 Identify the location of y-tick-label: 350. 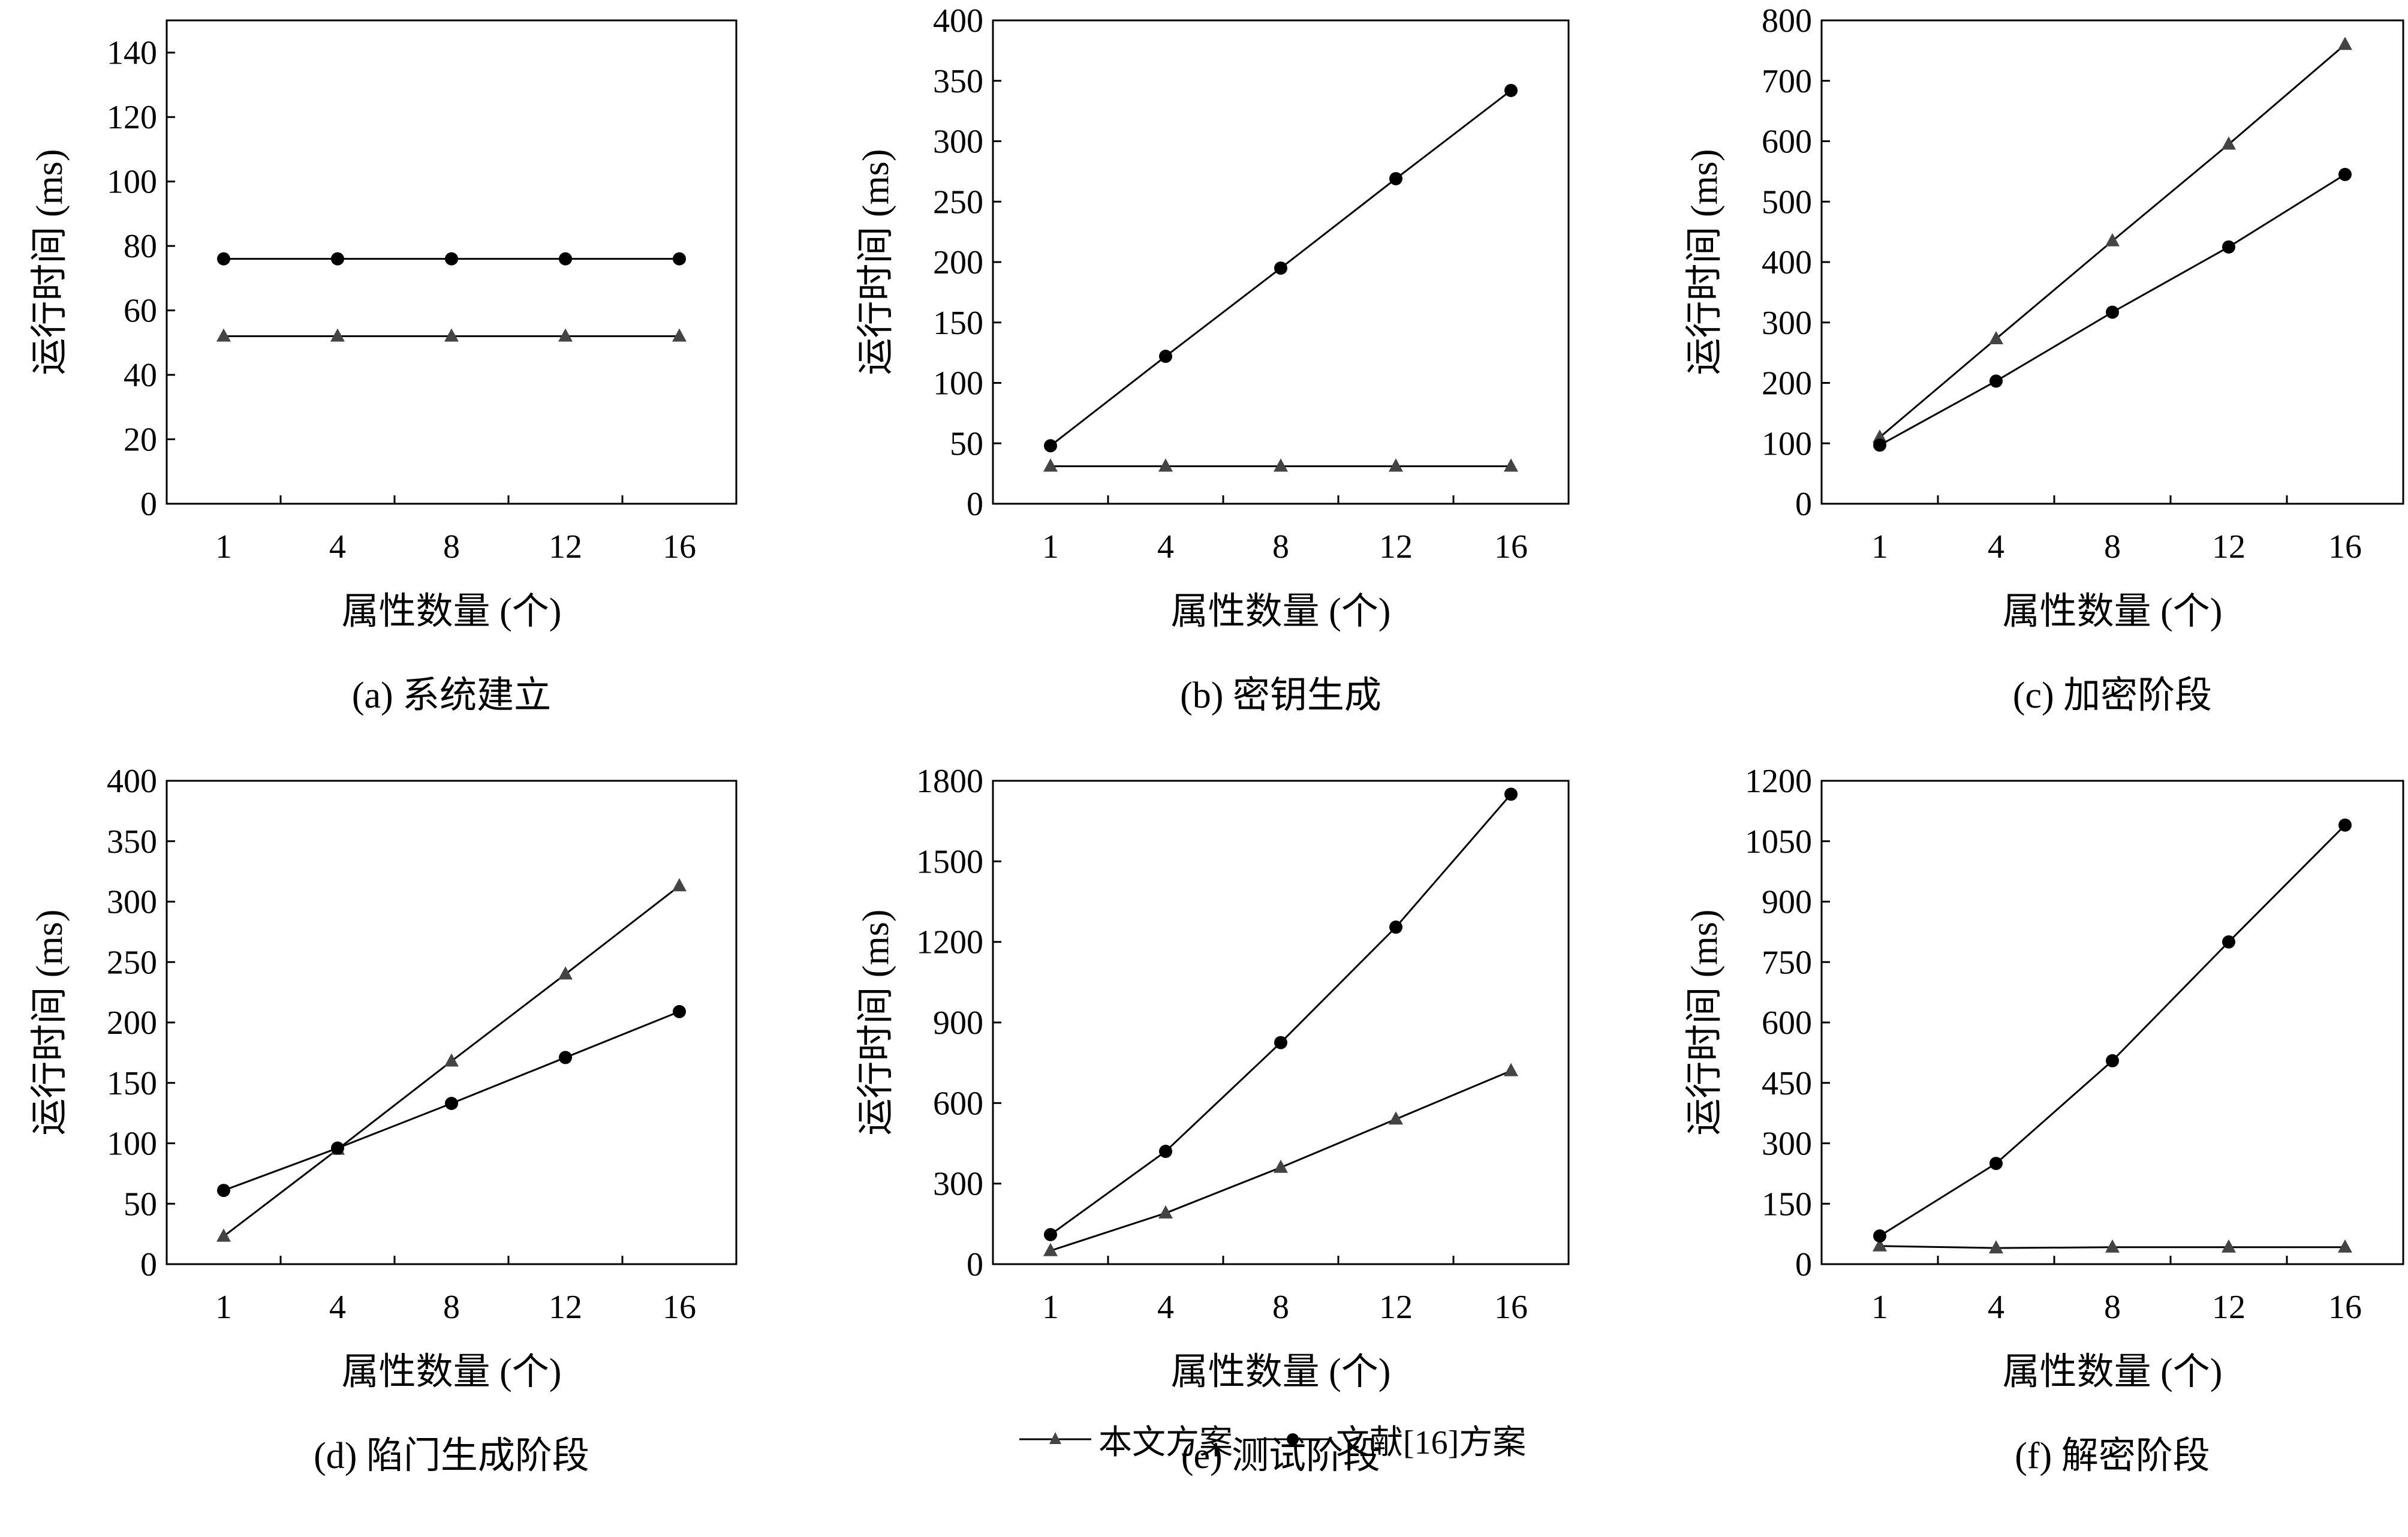
(958, 81).